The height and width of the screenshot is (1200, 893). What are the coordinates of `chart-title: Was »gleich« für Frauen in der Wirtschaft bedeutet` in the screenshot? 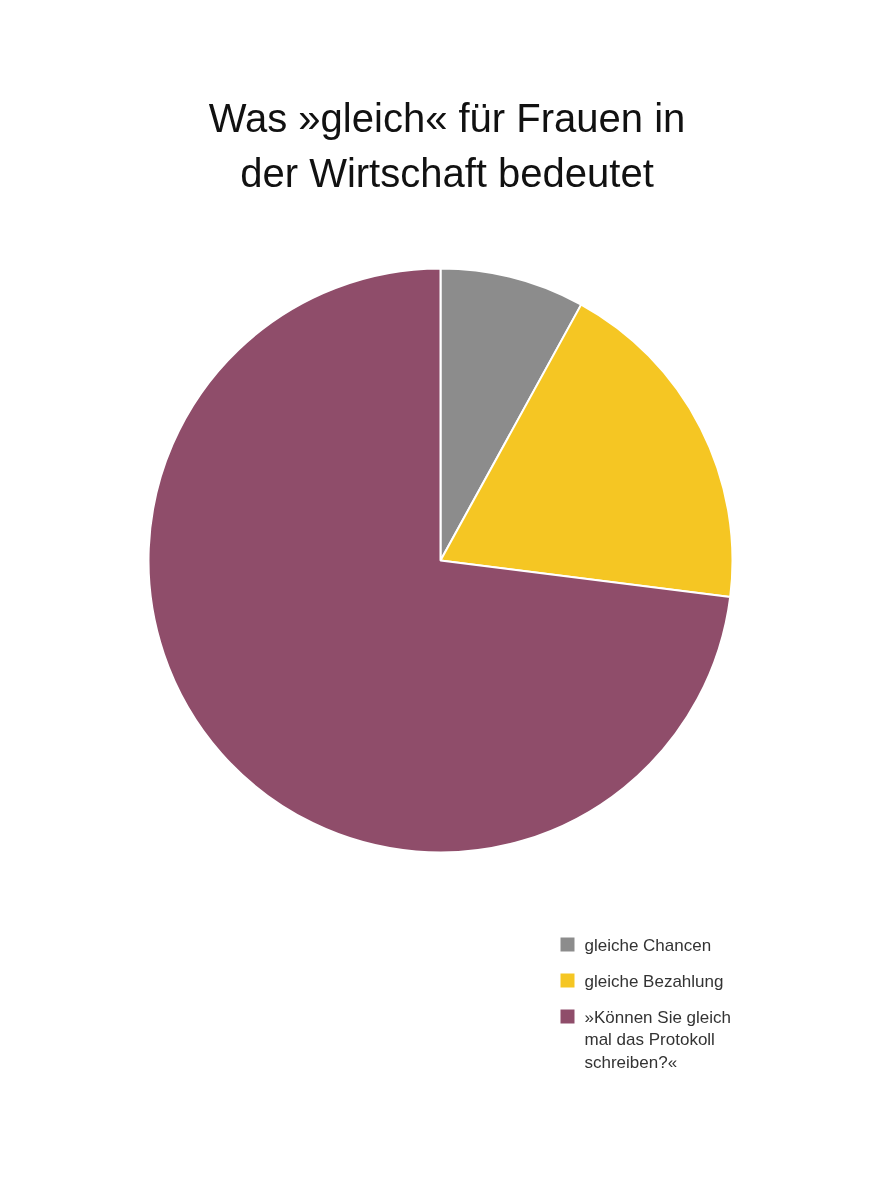 It's located at (447, 145).